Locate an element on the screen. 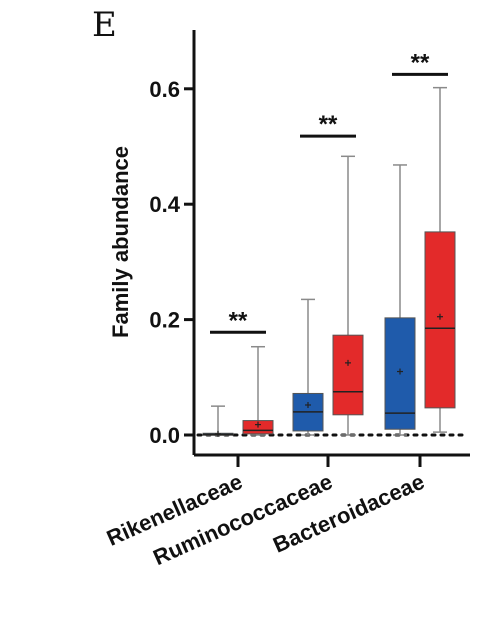 Image resolution: width=483 pixels, height=621 pixels. panel-label: E is located at coordinates (104, 25).